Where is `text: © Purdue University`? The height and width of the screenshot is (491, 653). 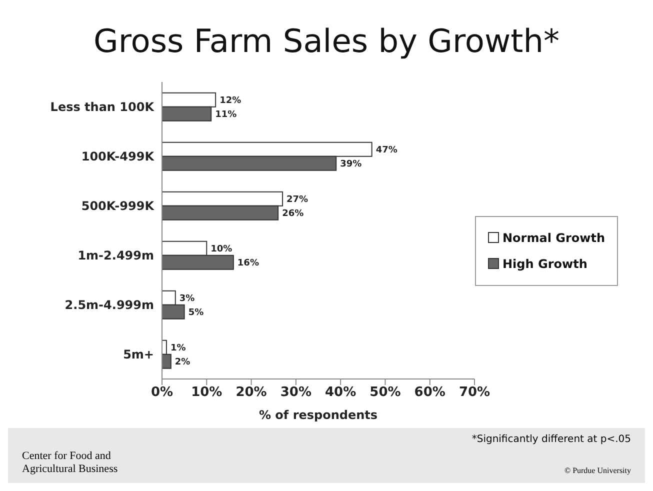
text: © Purdue University is located at coordinates (597, 470).